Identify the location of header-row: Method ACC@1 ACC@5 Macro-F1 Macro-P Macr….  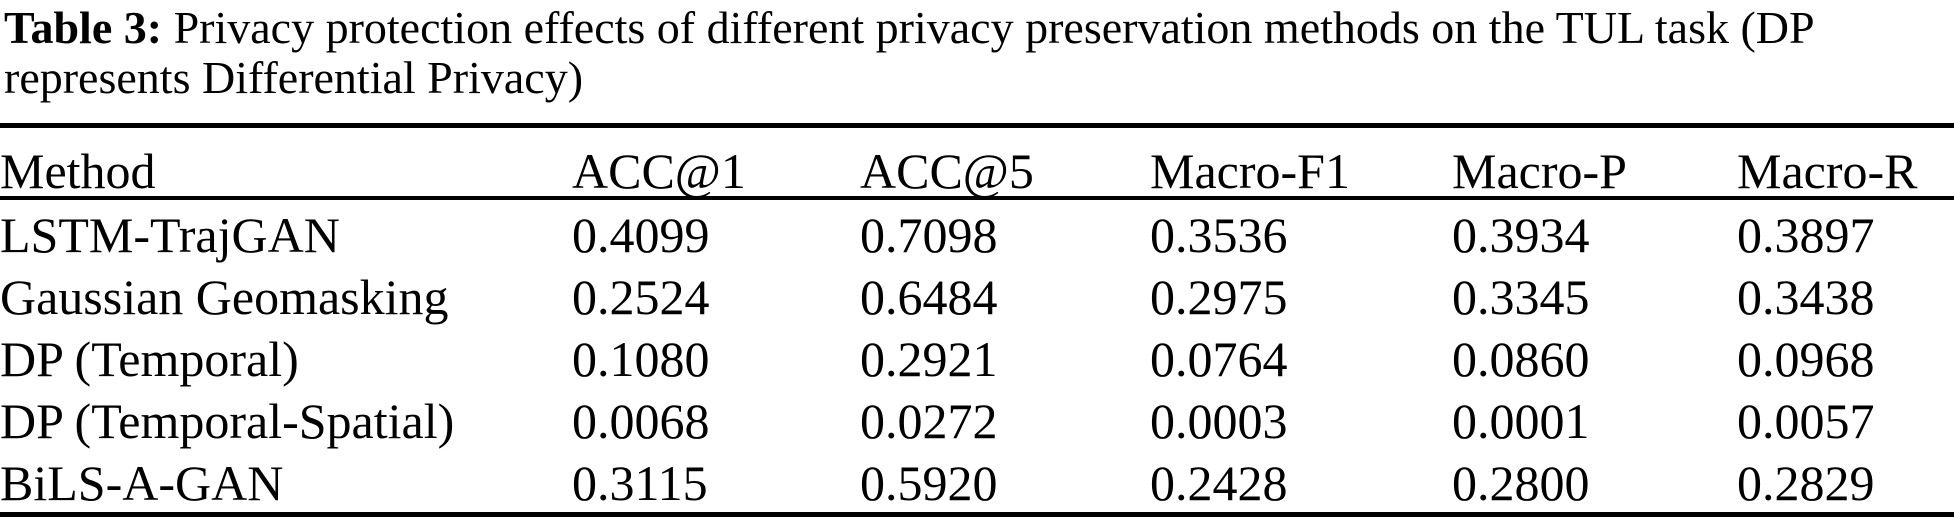
(977, 164).